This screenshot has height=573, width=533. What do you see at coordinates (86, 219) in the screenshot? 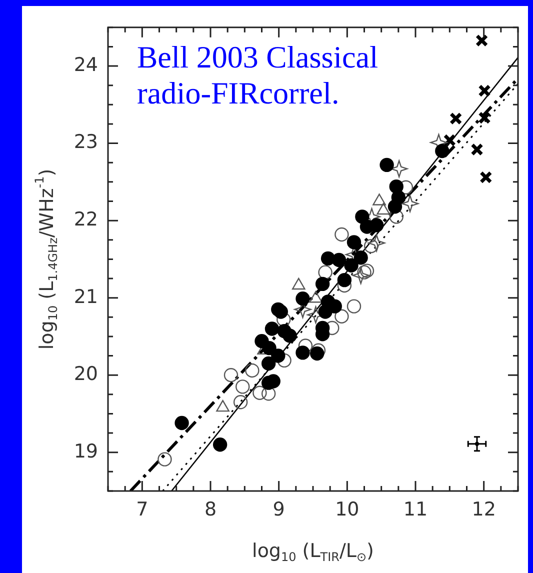
I see `y-tick-label: 22` at bounding box center [86, 219].